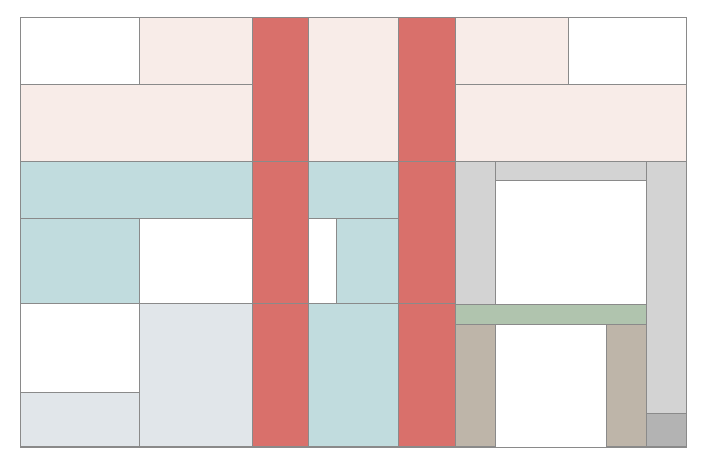 The image size is (706, 470). Describe the element at coordinates (80, 261) in the screenshot. I see `teal-block-left-lower` at that location.